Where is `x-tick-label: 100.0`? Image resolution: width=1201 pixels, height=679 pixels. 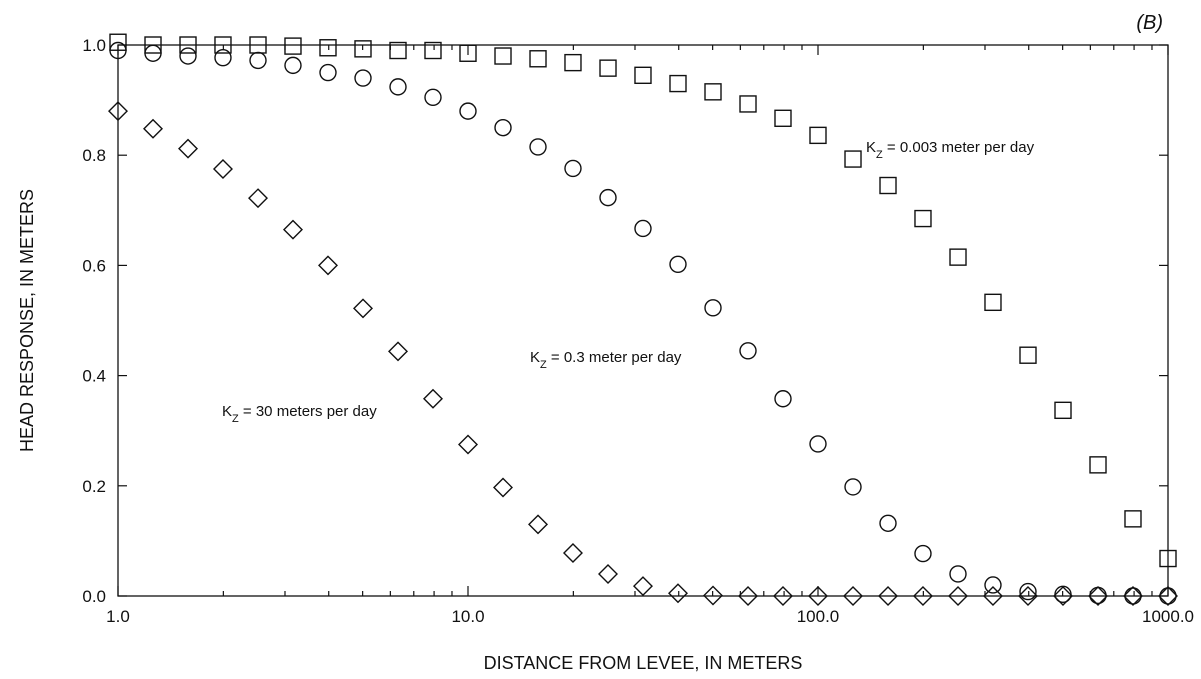 x-tick-label: 100.0 is located at coordinates (818, 616).